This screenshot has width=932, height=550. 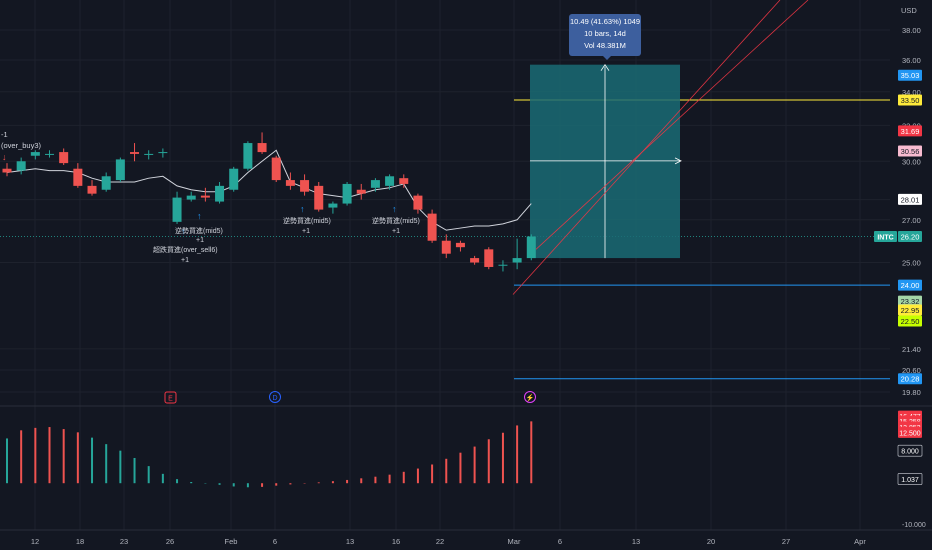 What do you see at coordinates (911, 161) in the screenshot?
I see `price-tick-label: 30.00` at bounding box center [911, 161].